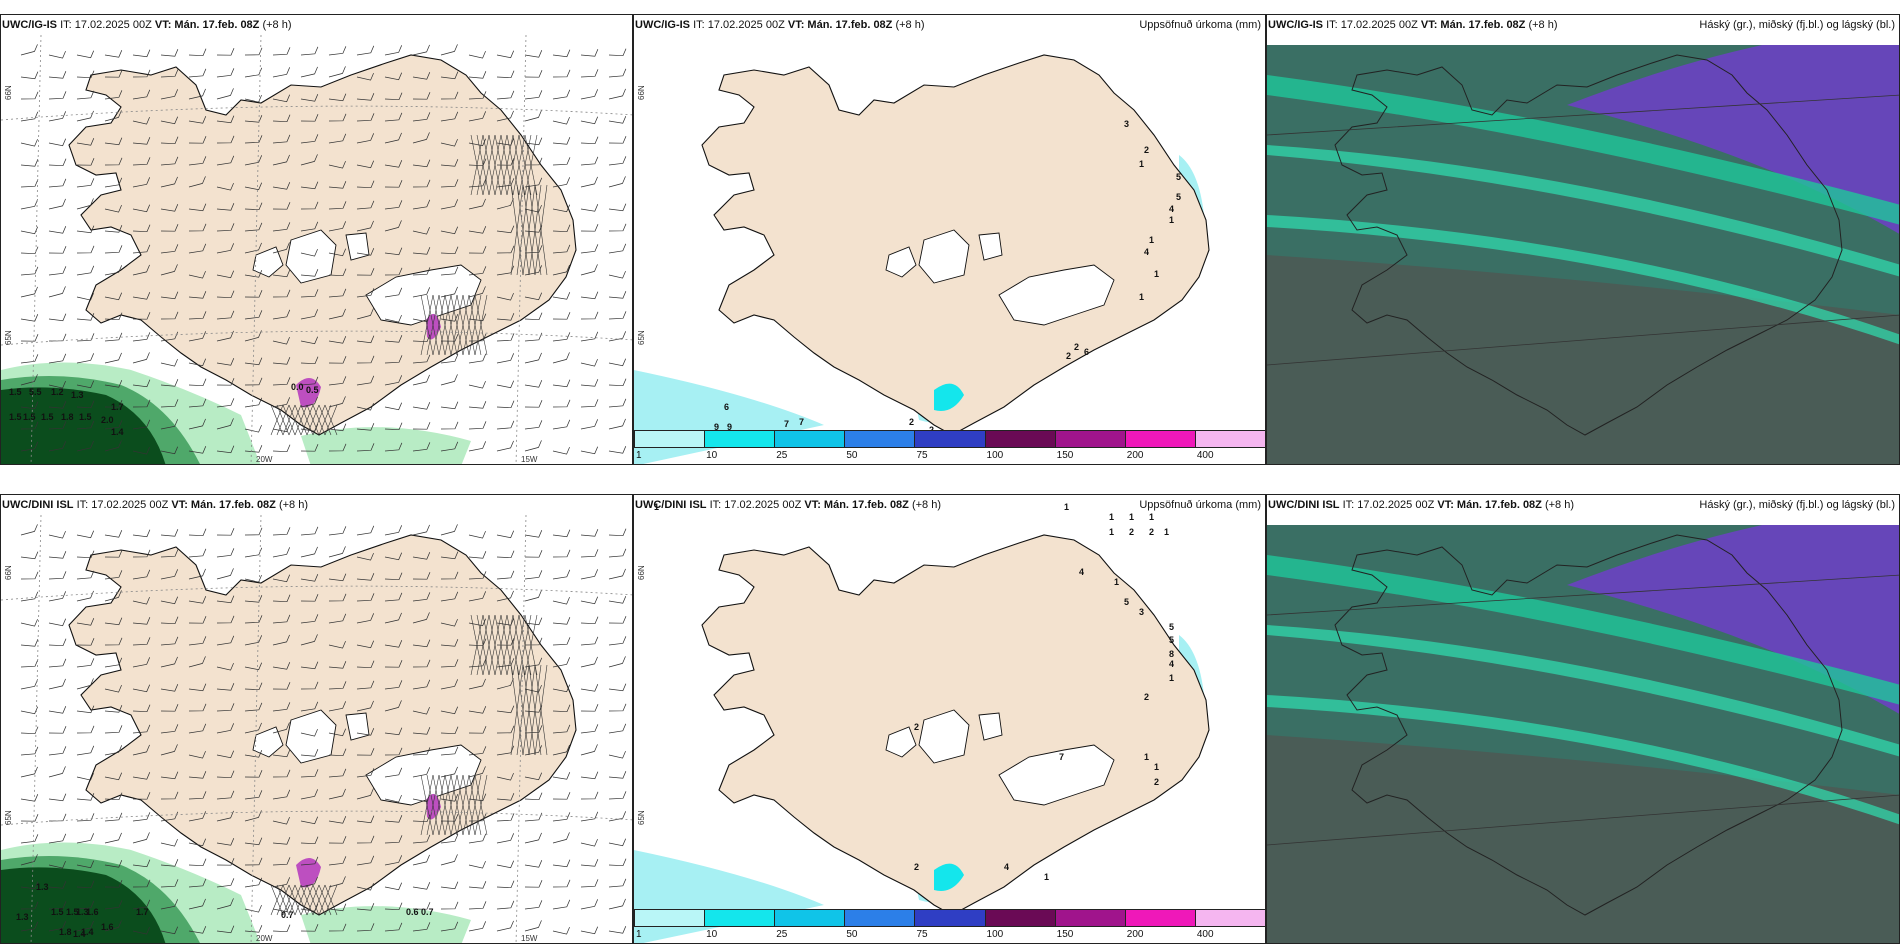  I want to click on init-time: IT: 17.02.2025 00Z, so click(1388, 505).